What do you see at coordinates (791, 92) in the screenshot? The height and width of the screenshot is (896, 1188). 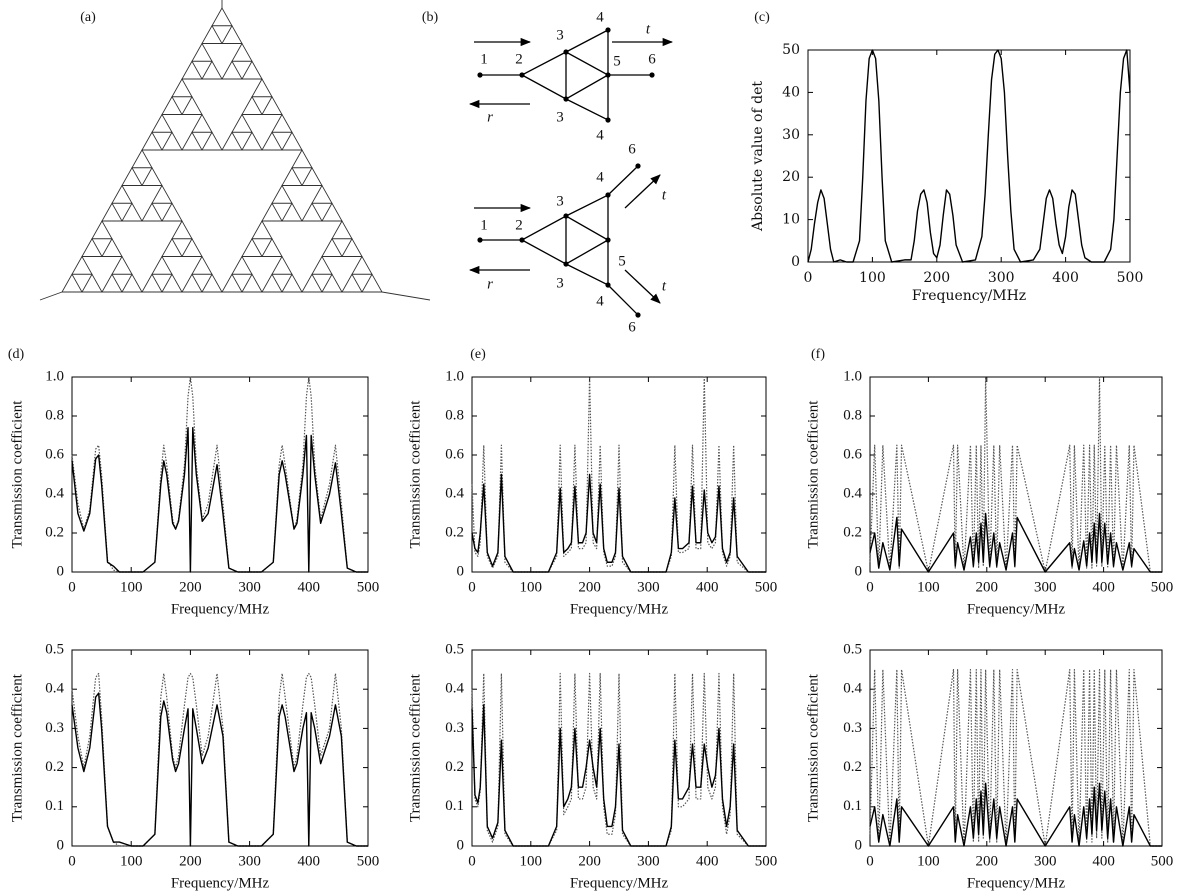 I see `y-tick-label: 40` at bounding box center [791, 92].